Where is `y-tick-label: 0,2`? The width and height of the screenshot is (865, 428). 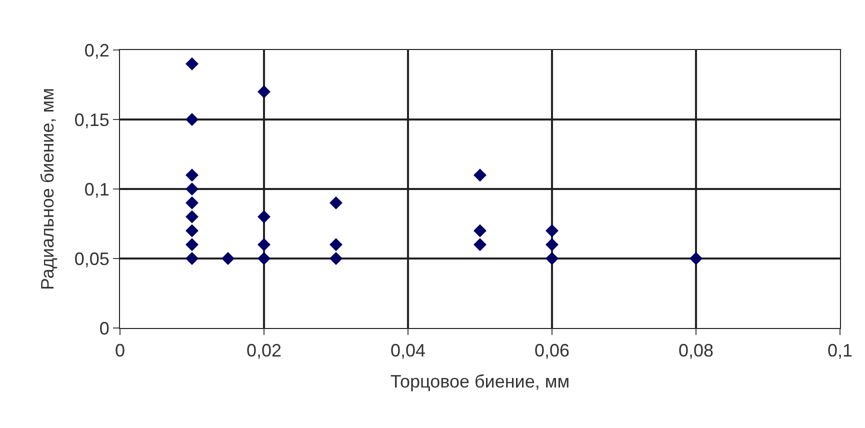 y-tick-label: 0,2 is located at coordinates (97, 50).